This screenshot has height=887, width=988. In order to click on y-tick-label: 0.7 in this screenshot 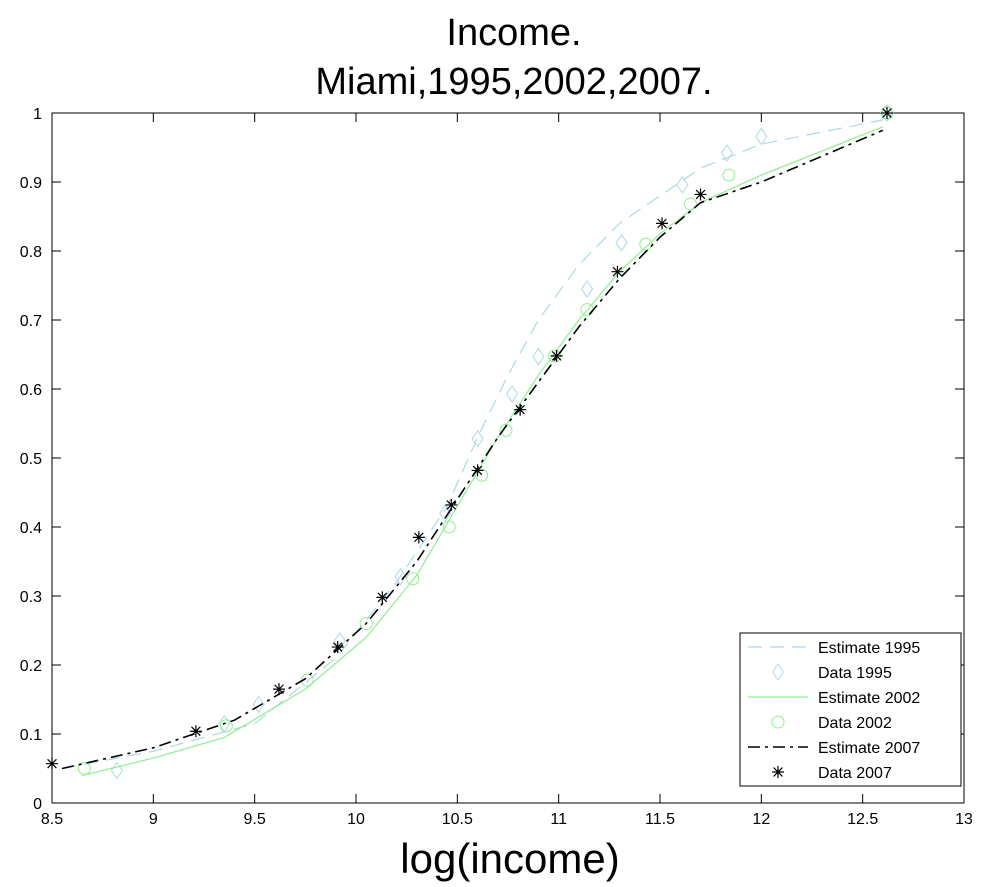, I will do `click(31, 321)`.